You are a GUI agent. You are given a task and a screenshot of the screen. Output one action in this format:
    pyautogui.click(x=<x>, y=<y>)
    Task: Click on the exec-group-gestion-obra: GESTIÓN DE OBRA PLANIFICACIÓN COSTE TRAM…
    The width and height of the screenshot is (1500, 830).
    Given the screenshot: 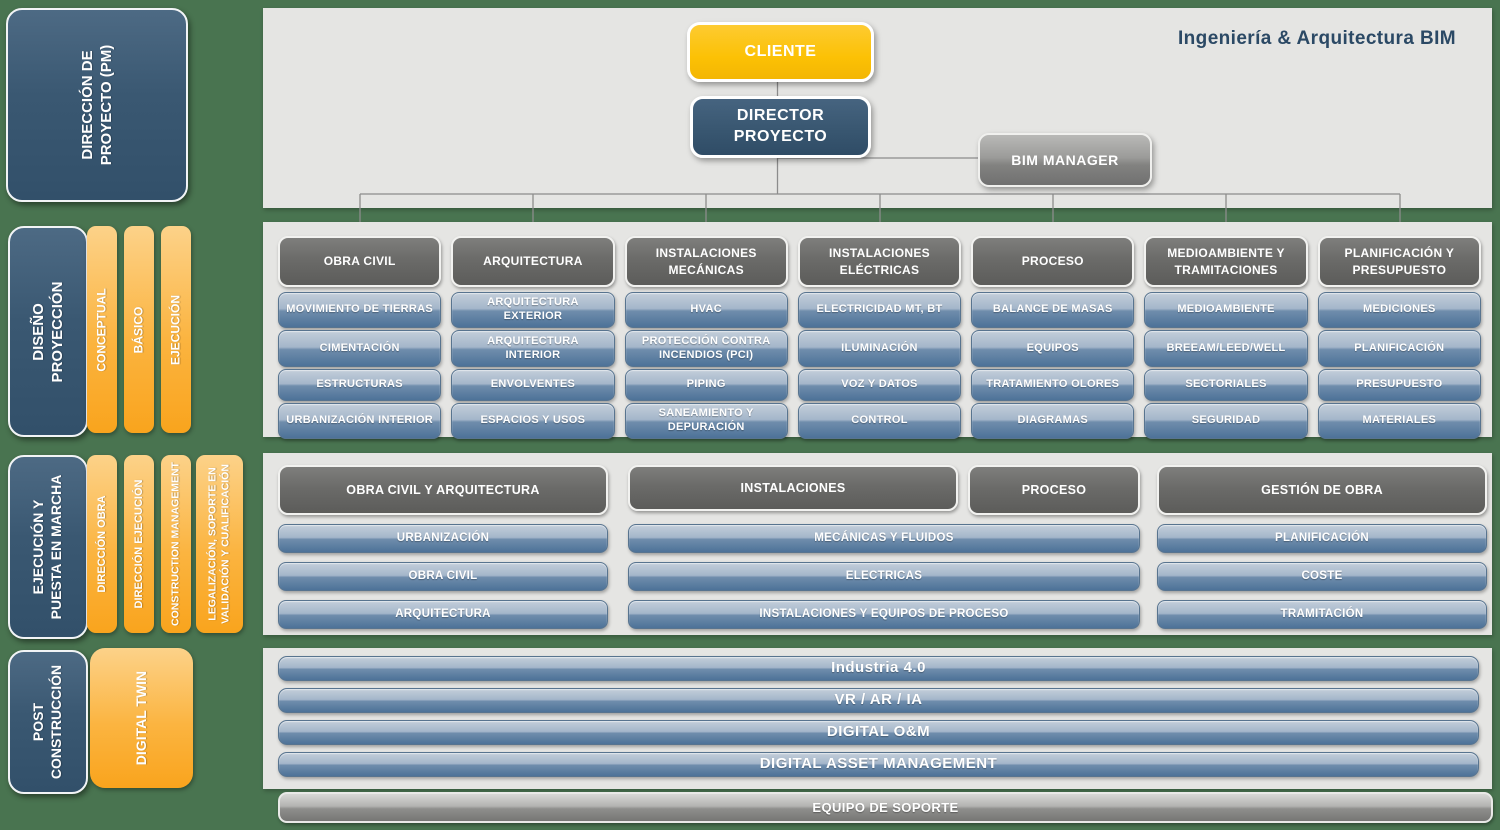 What is the action you would take?
    pyautogui.click(x=1322, y=547)
    